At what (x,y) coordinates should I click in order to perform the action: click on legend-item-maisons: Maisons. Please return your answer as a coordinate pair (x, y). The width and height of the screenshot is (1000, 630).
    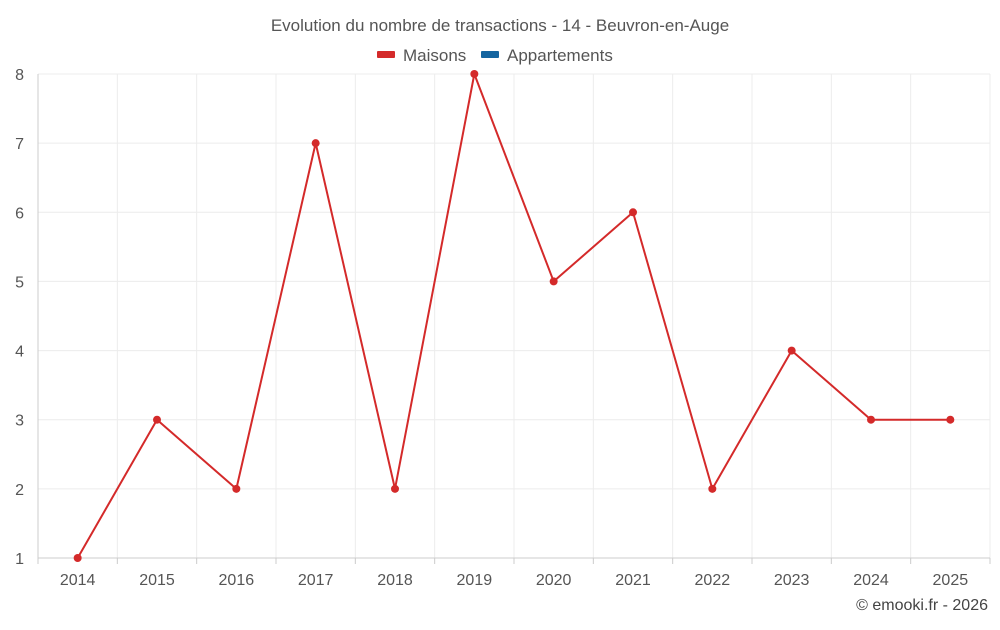
    Looking at the image, I should click on (421, 55).